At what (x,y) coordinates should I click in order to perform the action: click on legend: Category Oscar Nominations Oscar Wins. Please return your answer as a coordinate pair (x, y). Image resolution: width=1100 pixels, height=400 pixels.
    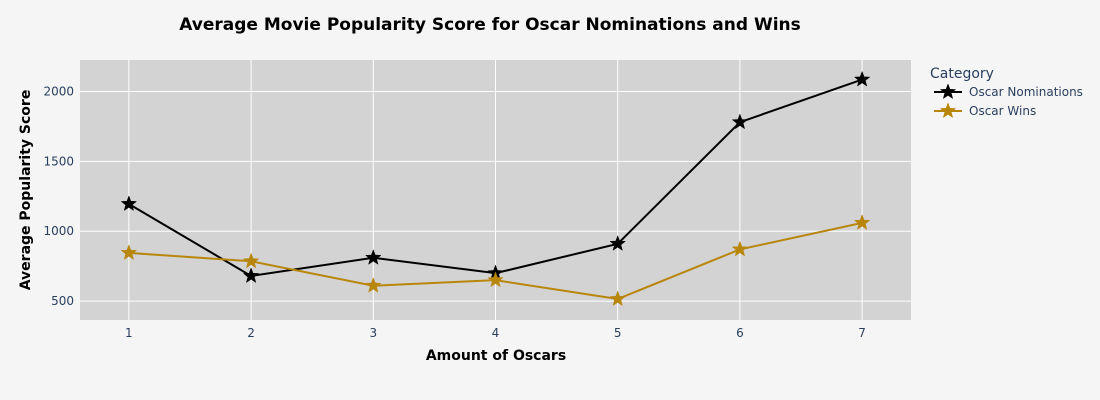
    Looking at the image, I should click on (1006, 92).